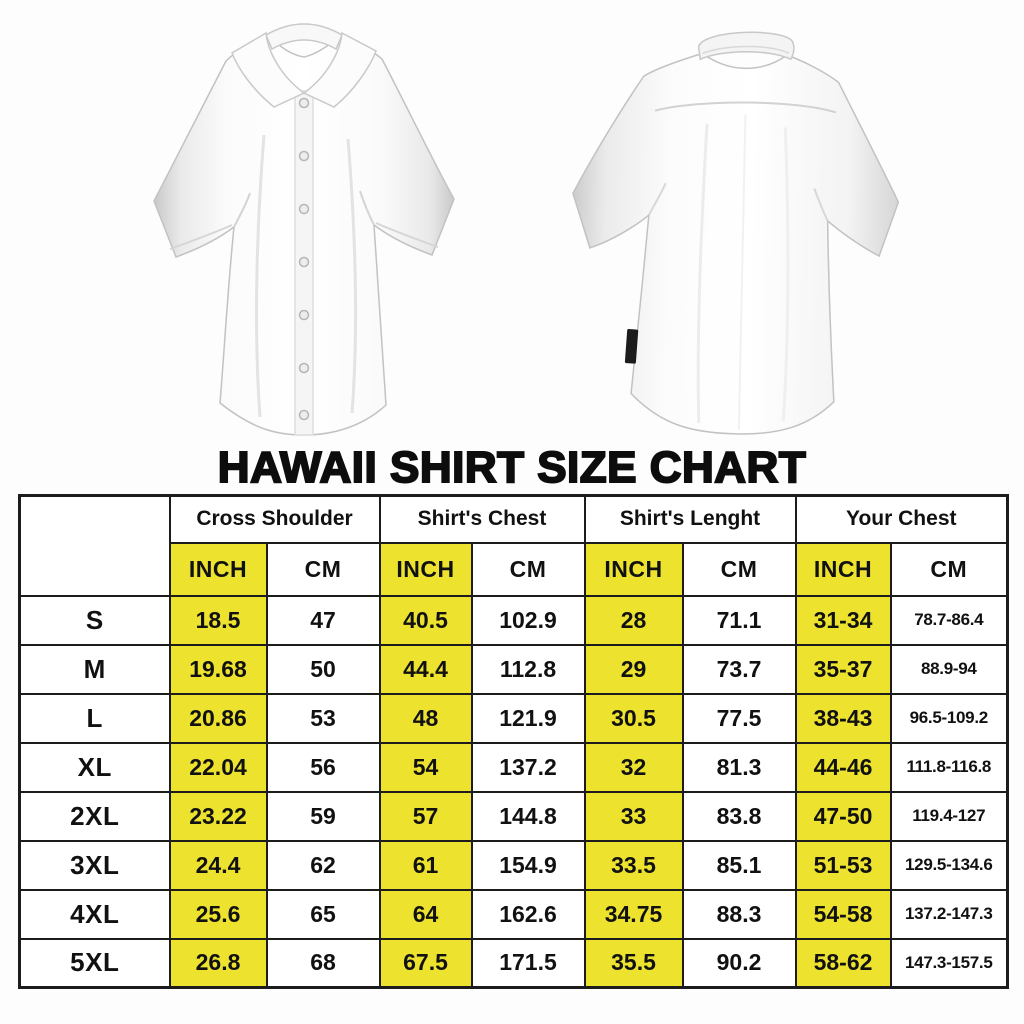  I want to click on cross-shoulder-inch-value: 20.86, so click(218, 718).